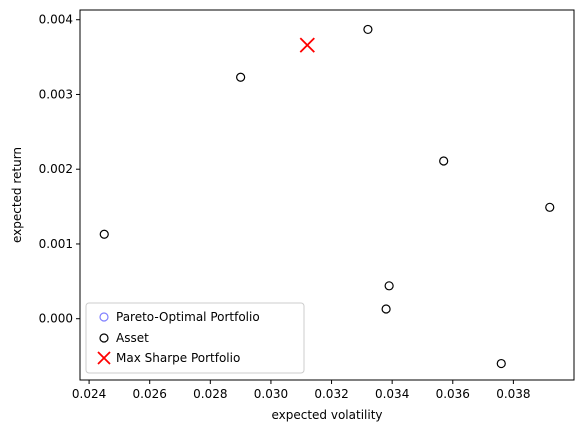 The image size is (584, 432). I want to click on y-tick-label: 0.000, so click(56, 319).